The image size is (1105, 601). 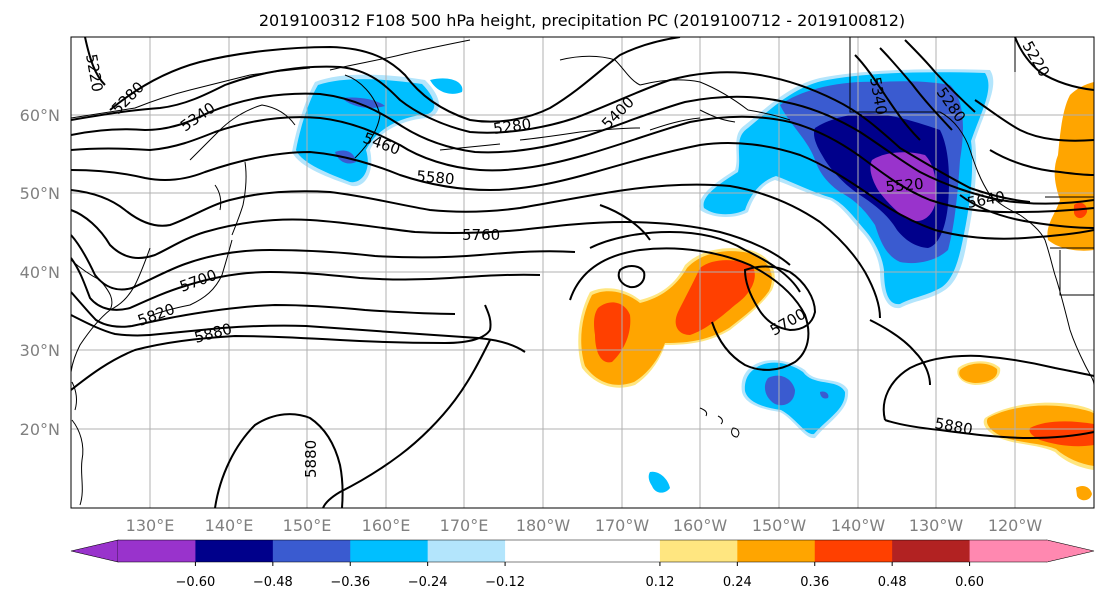 I want to click on lon-label: 140°E, so click(x=229, y=525).